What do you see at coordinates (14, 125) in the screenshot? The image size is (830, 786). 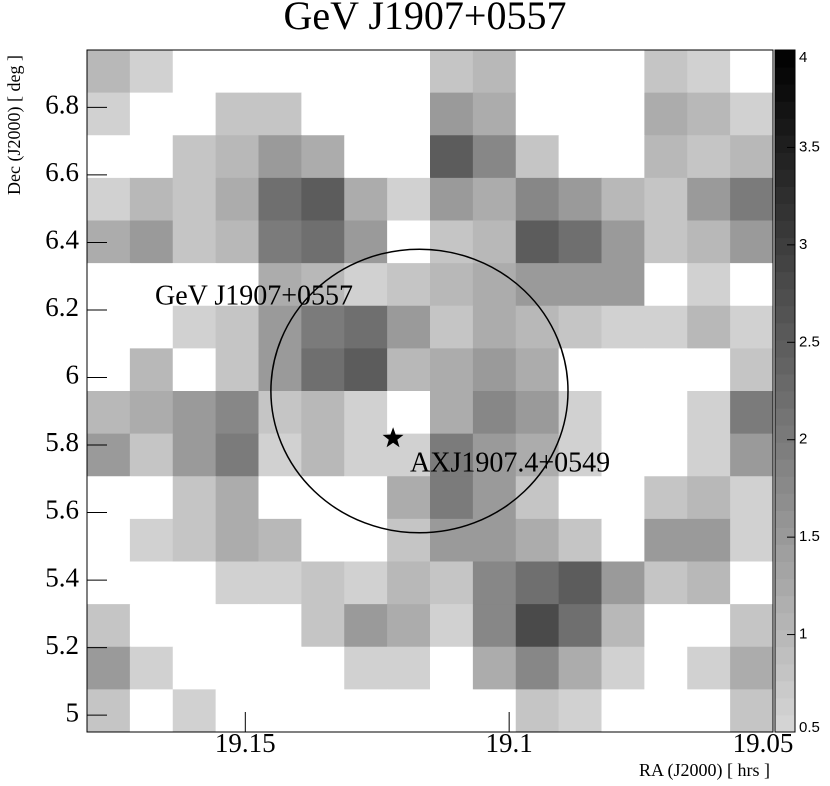 I see `y-axis-label: Dec (J2000) [ deg ]` at bounding box center [14, 125].